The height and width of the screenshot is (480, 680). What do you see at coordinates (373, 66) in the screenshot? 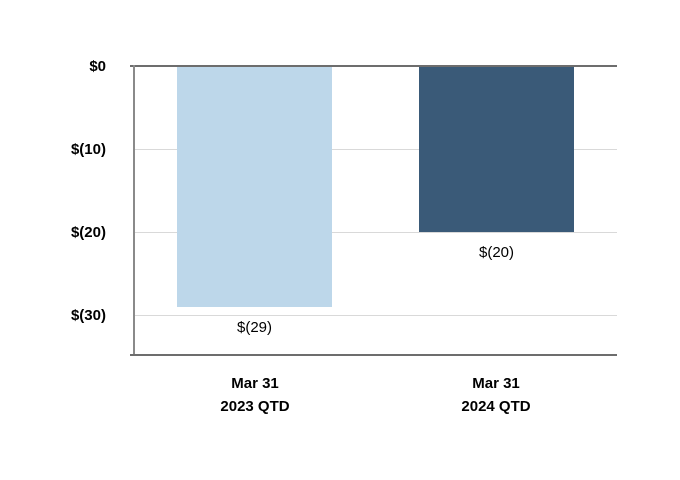
I see `zero-axis-line` at bounding box center [373, 66].